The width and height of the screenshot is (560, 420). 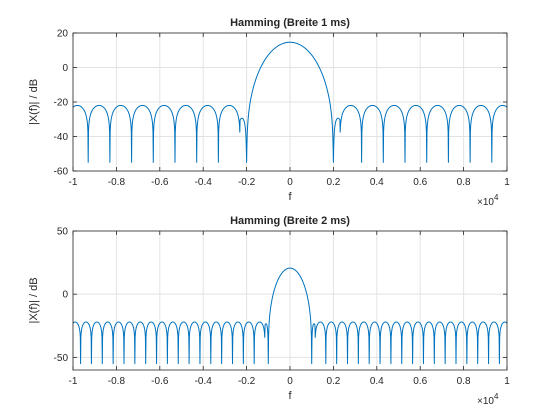 What do you see at coordinates (63, 232) in the screenshot?
I see `y-tick-label: 50` at bounding box center [63, 232].